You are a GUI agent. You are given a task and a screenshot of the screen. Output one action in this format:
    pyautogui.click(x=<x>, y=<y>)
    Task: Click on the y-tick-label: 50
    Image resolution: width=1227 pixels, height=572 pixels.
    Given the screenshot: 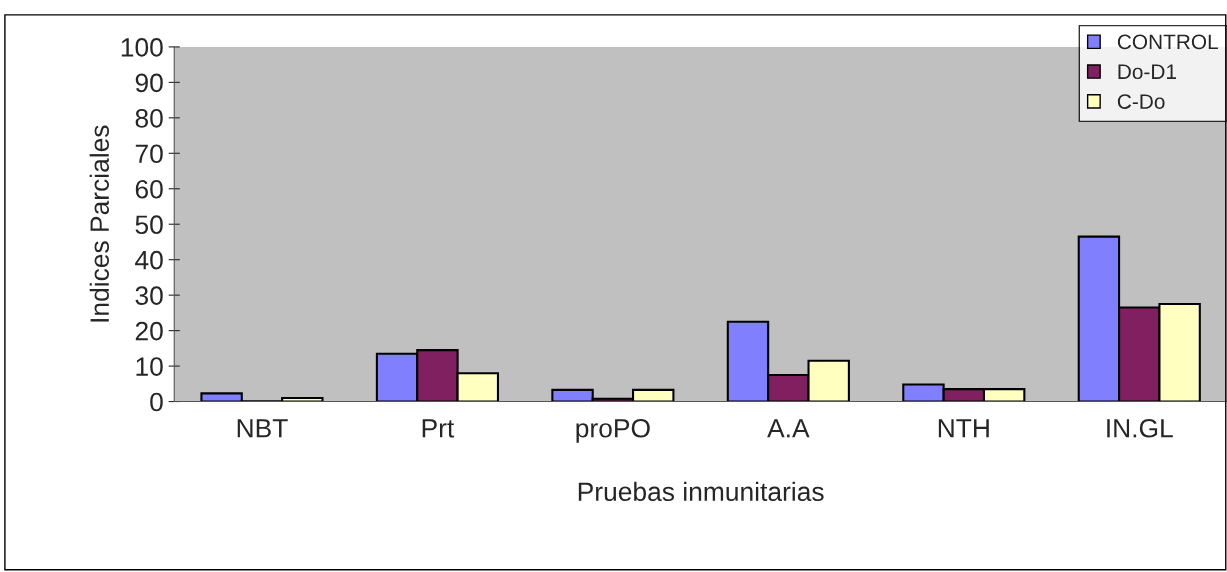 What is the action you would take?
    pyautogui.click(x=149, y=225)
    